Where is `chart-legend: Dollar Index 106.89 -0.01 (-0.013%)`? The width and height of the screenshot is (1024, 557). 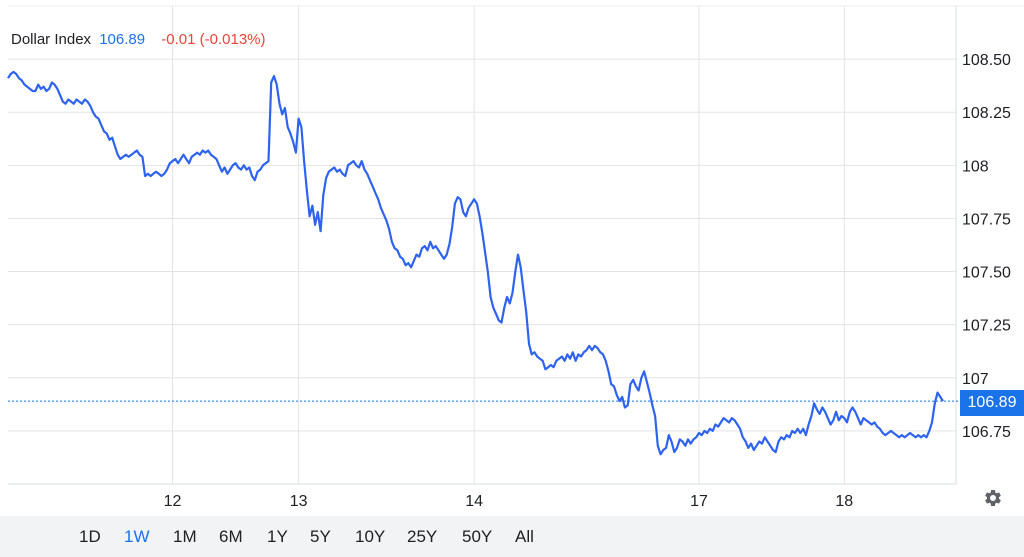
chart-legend: Dollar Index 106.89 -0.01 (-0.013%) is located at coordinates (138, 39).